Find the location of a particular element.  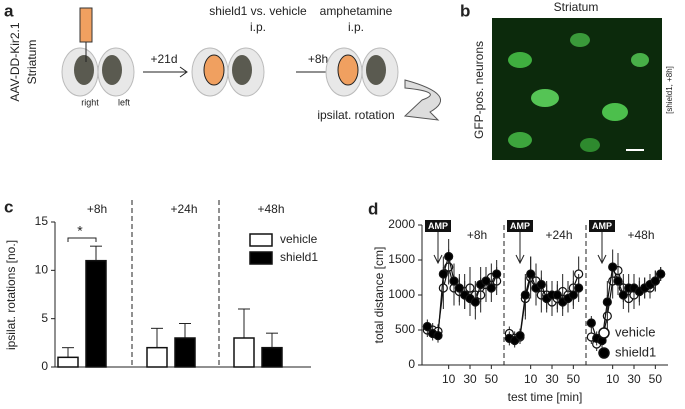

y-tick-label: 5 is located at coordinates (44, 318).